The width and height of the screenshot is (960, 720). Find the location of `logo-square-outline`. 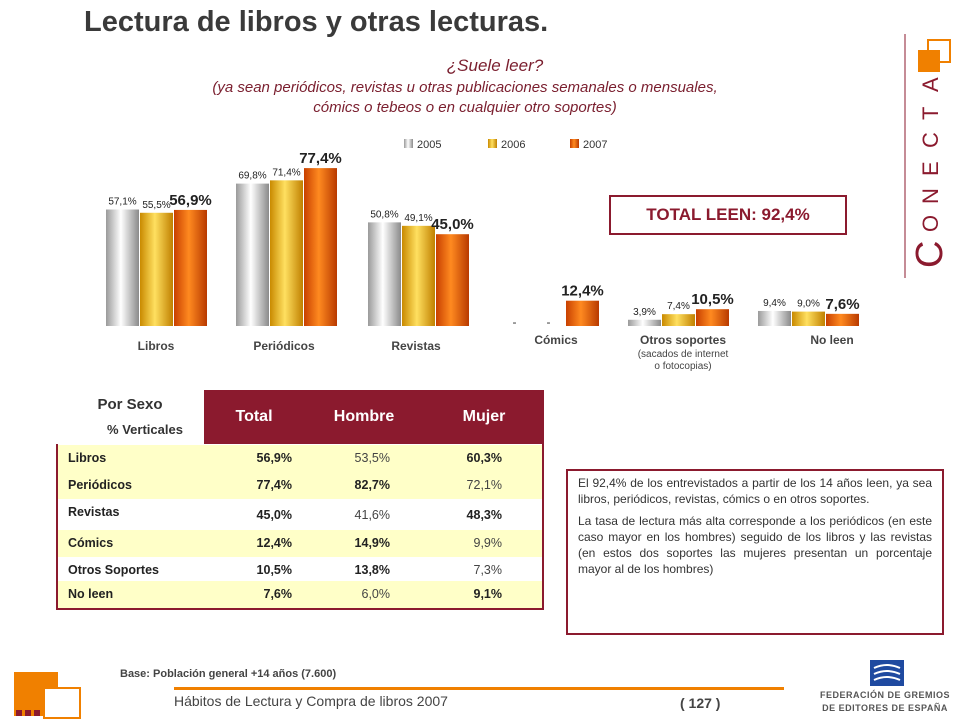

logo-square-outline is located at coordinates (939, 51).